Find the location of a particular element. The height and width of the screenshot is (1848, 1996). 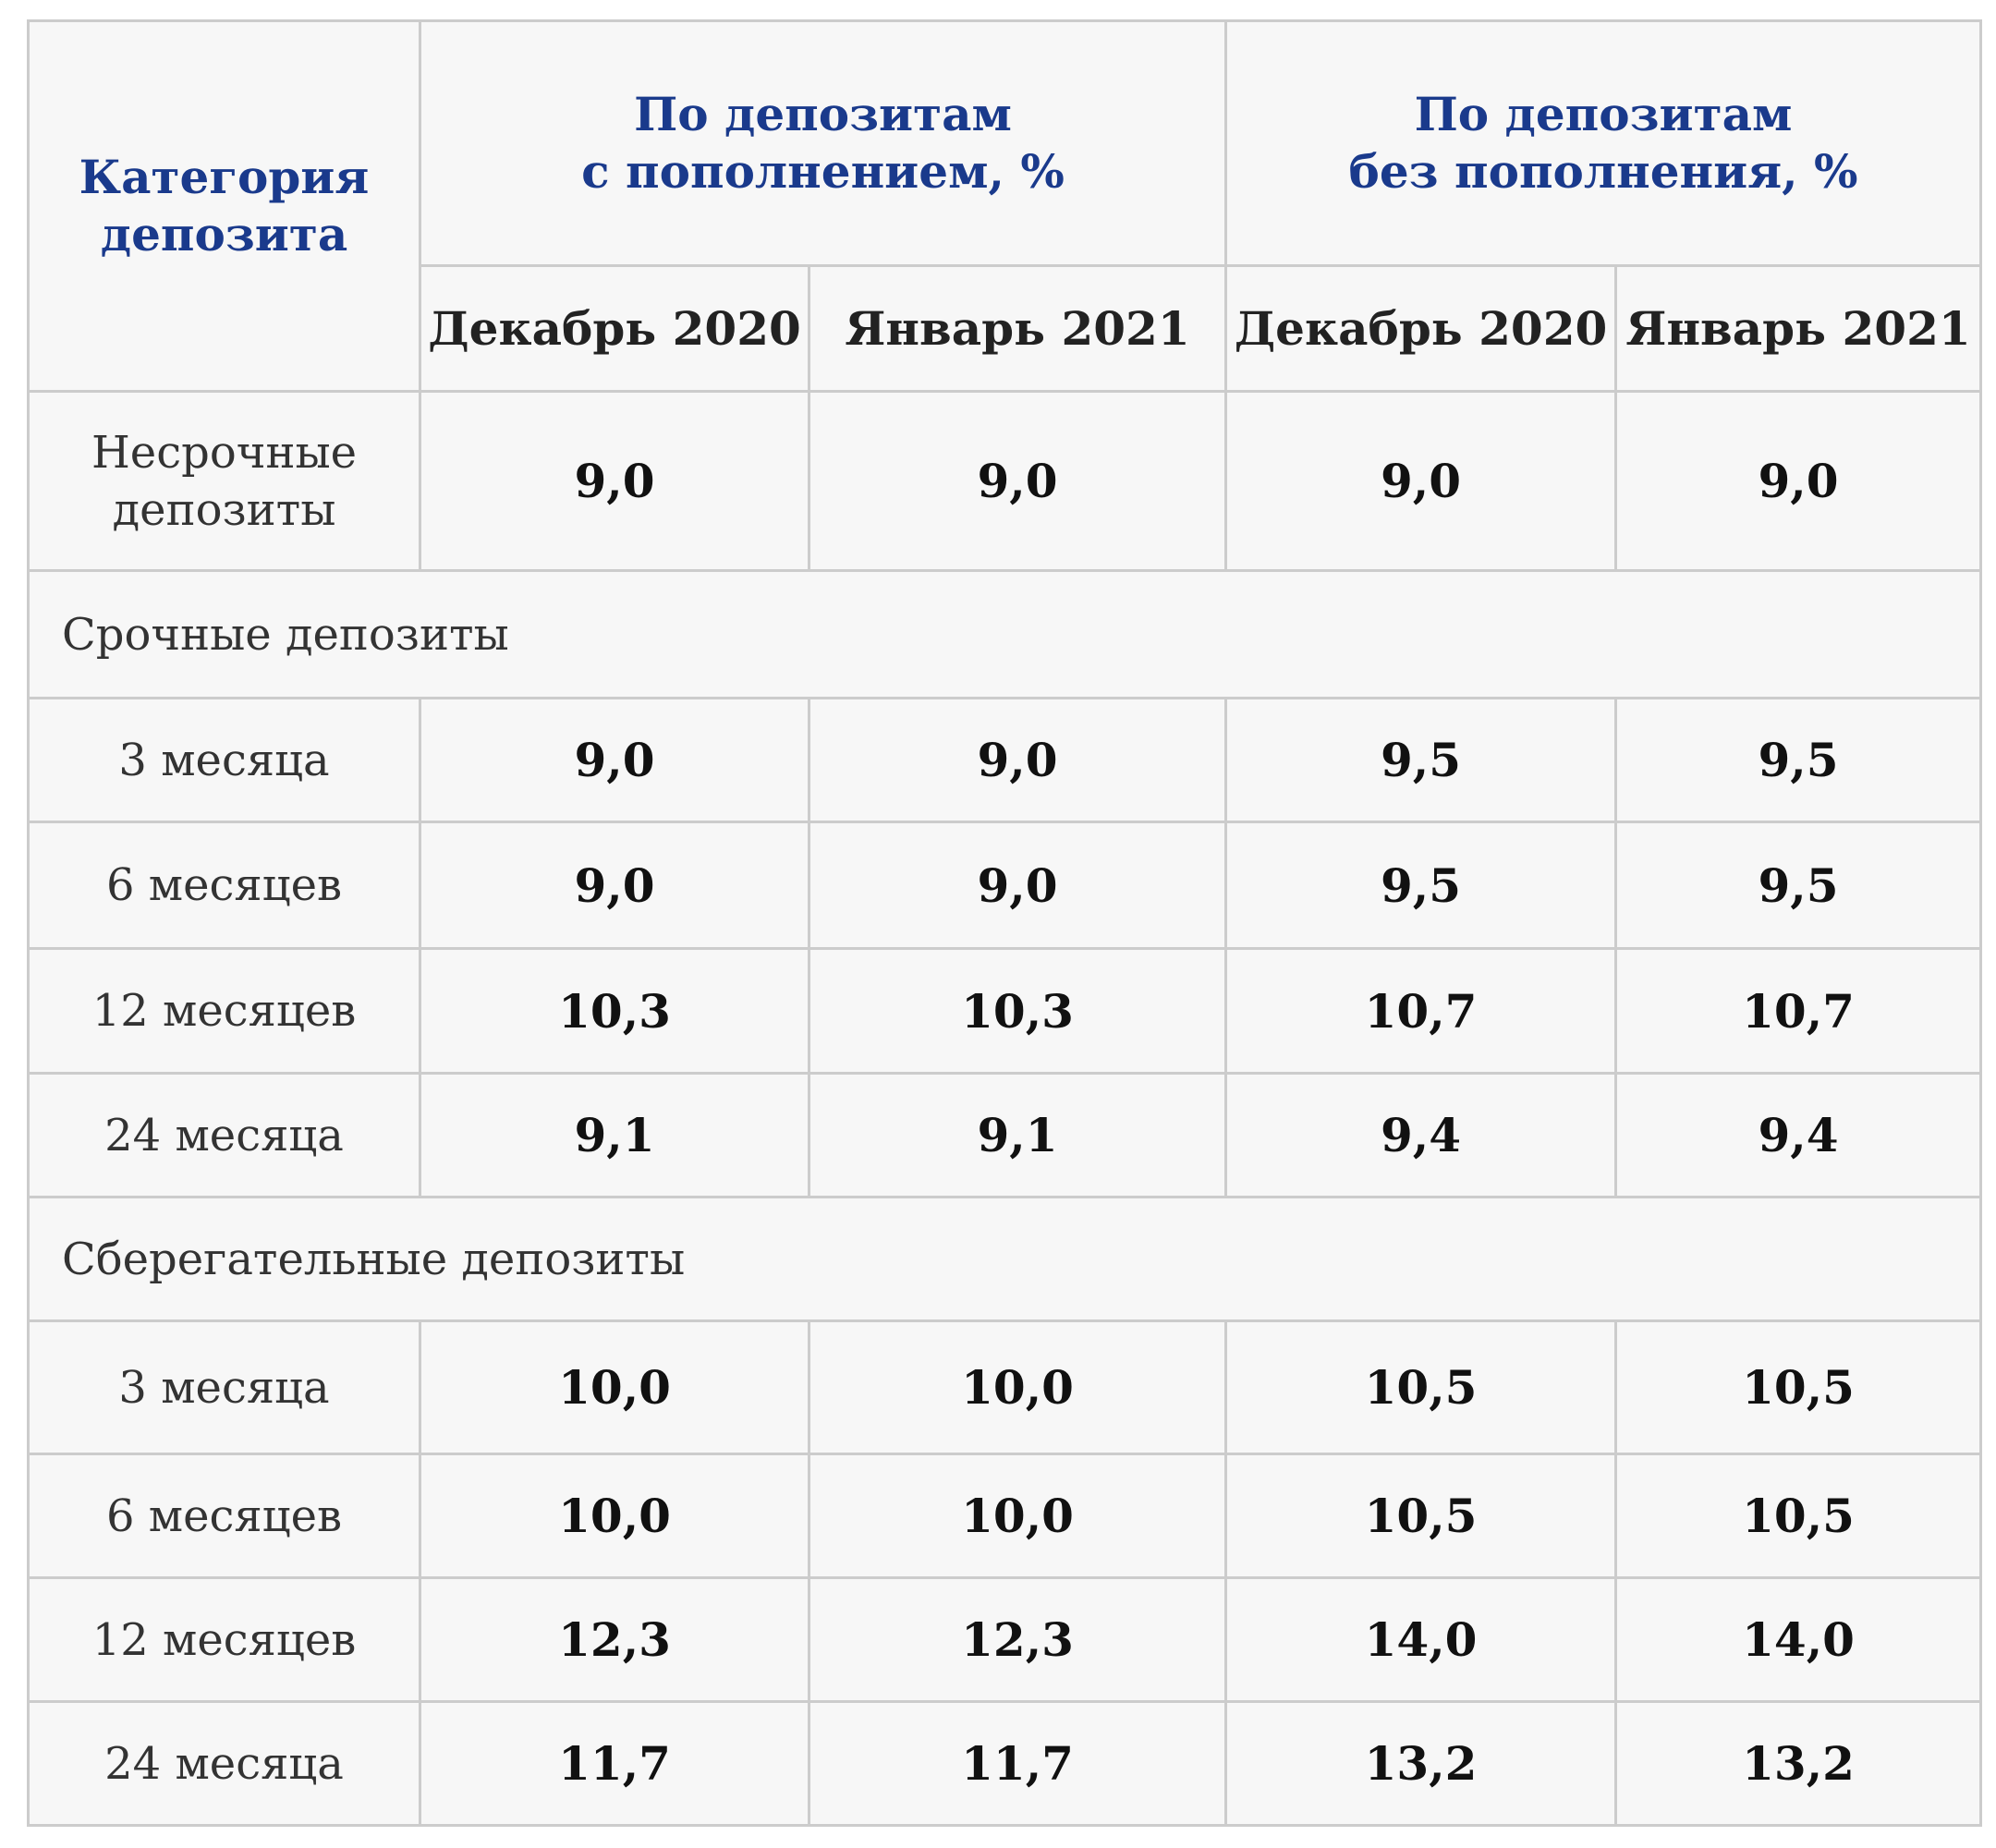

table-row: 3 месяца 9,0 9,0 9,5 9,5 is located at coordinates (1005, 760).